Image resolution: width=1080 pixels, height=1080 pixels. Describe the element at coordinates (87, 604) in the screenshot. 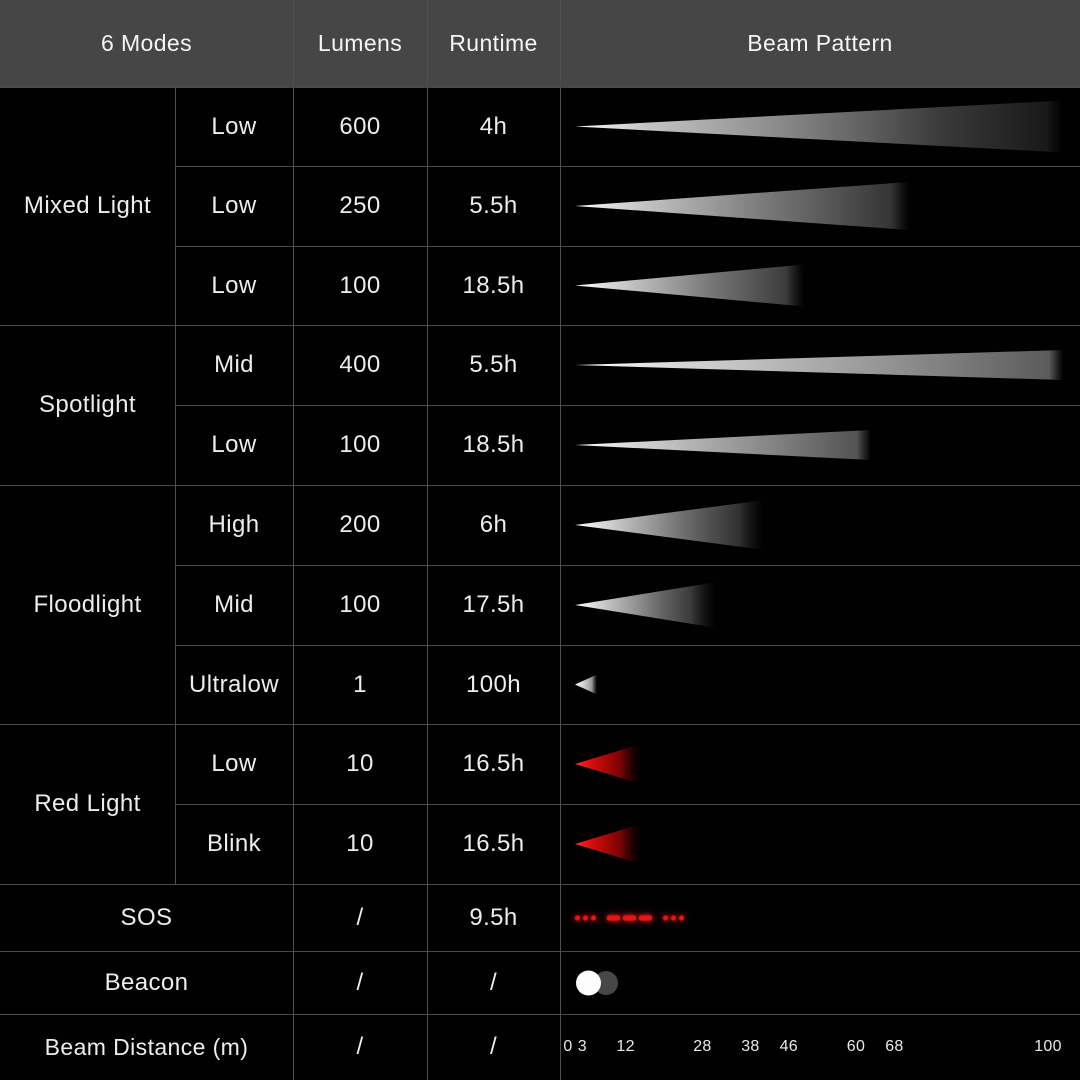

I see `group-label-floodlight: Floodlight` at that location.